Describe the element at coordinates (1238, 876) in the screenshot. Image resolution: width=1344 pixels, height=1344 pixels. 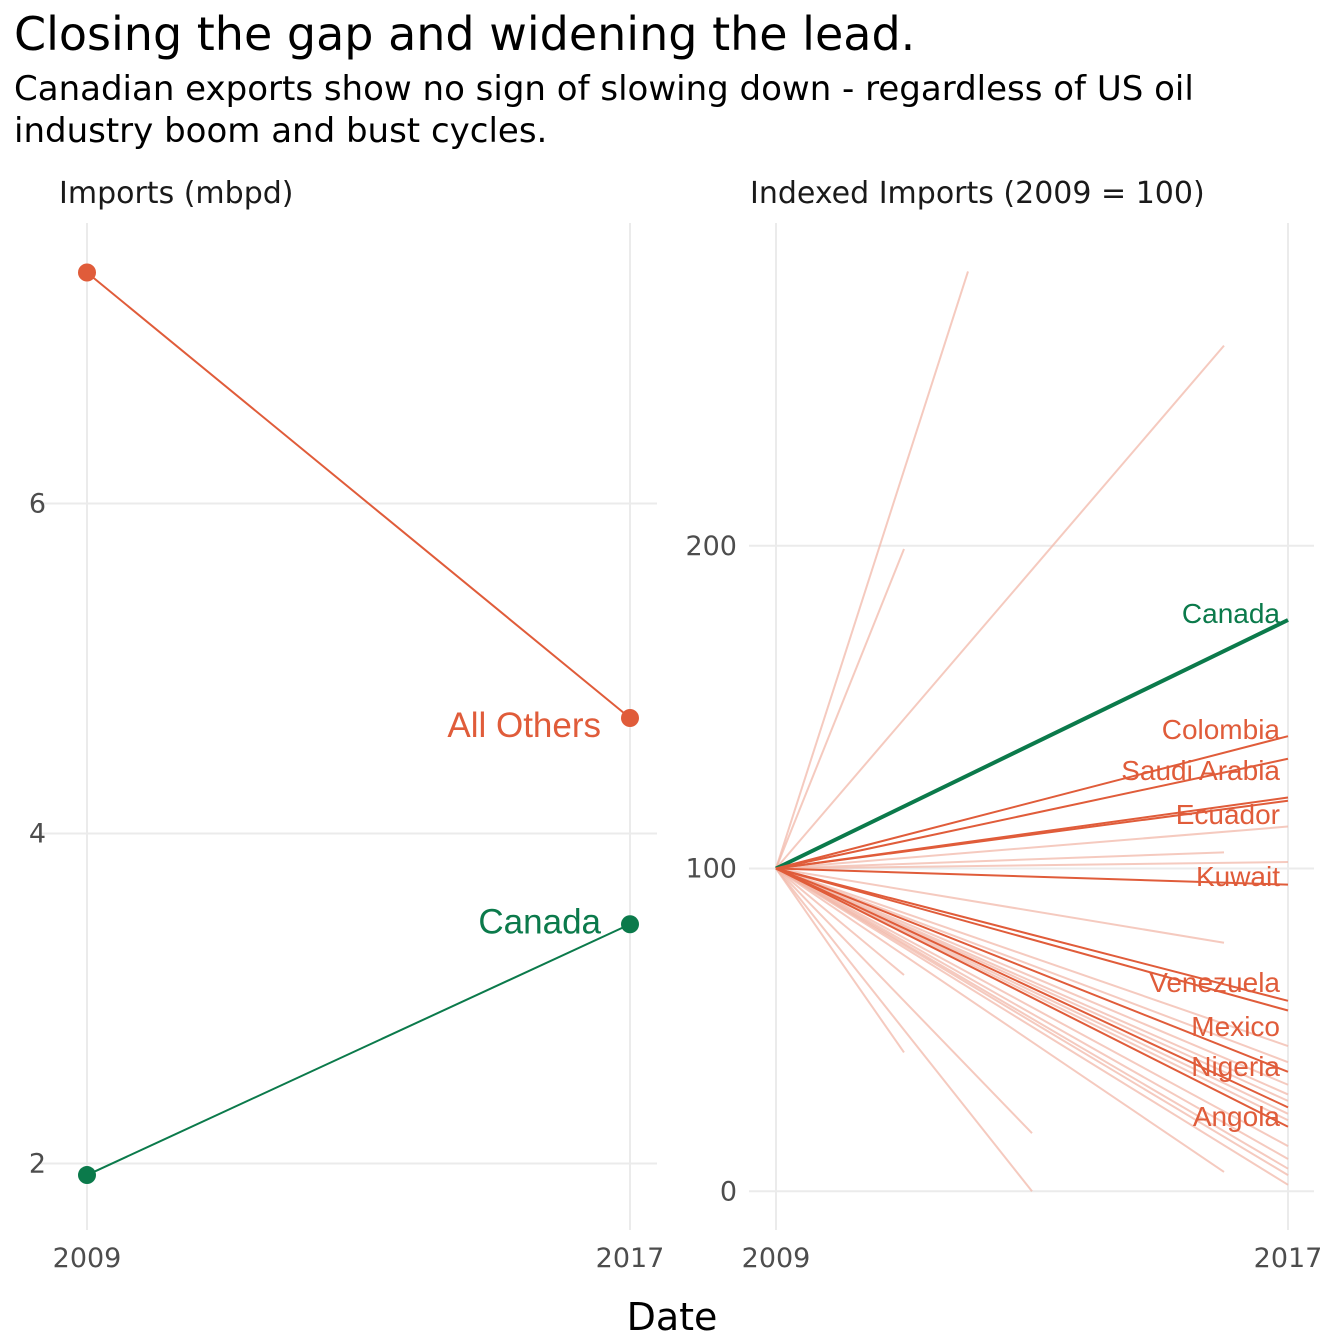
I see `country-label: Kuwait` at that location.